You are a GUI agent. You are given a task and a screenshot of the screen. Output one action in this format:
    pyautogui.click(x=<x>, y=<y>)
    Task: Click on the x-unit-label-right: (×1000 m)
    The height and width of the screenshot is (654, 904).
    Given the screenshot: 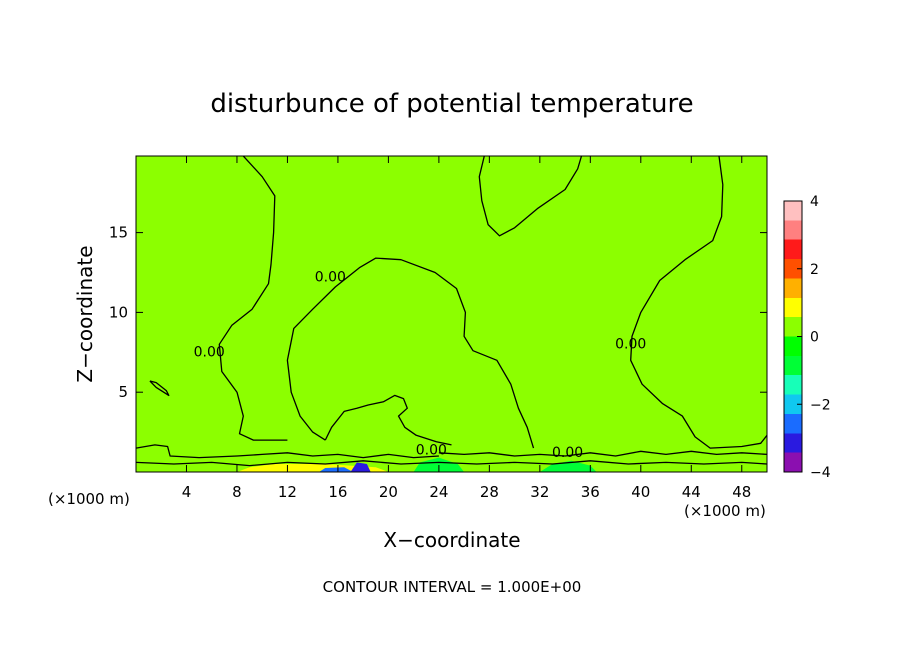 What is the action you would take?
    pyautogui.click(x=725, y=511)
    